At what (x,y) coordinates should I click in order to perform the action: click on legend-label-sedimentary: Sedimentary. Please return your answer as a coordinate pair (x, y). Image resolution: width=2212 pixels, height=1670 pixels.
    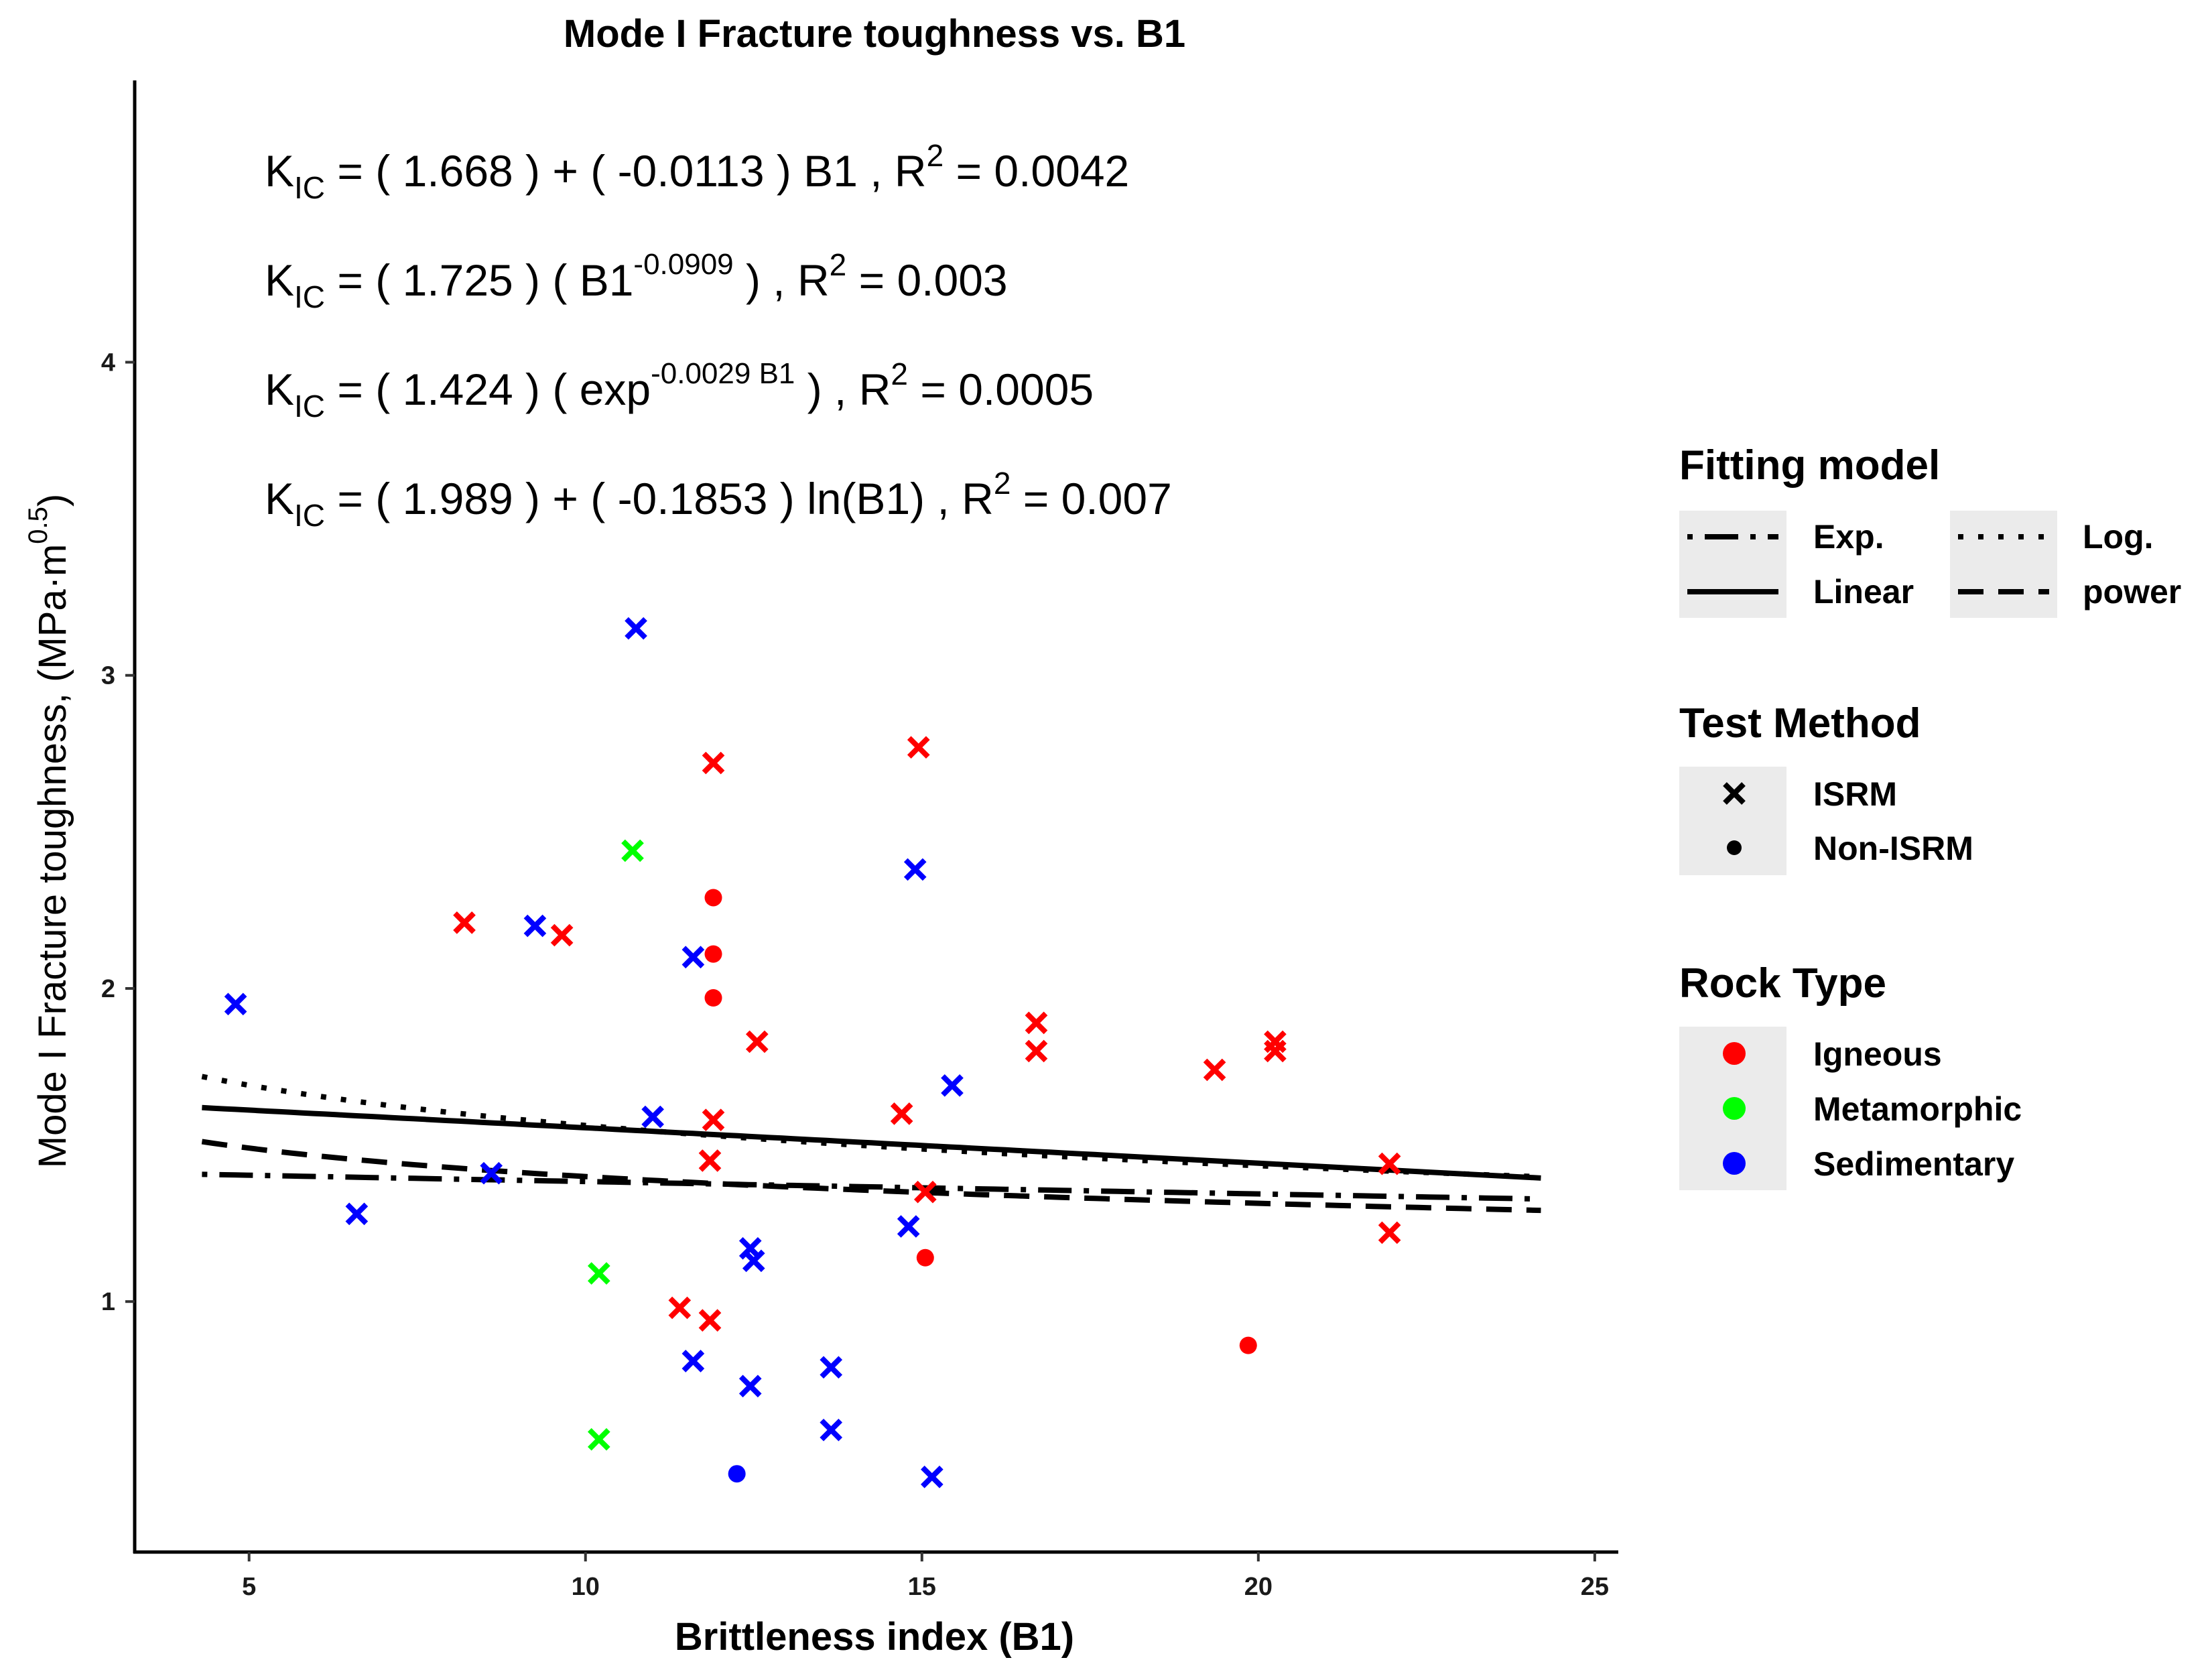
    Looking at the image, I should click on (1913, 1164).